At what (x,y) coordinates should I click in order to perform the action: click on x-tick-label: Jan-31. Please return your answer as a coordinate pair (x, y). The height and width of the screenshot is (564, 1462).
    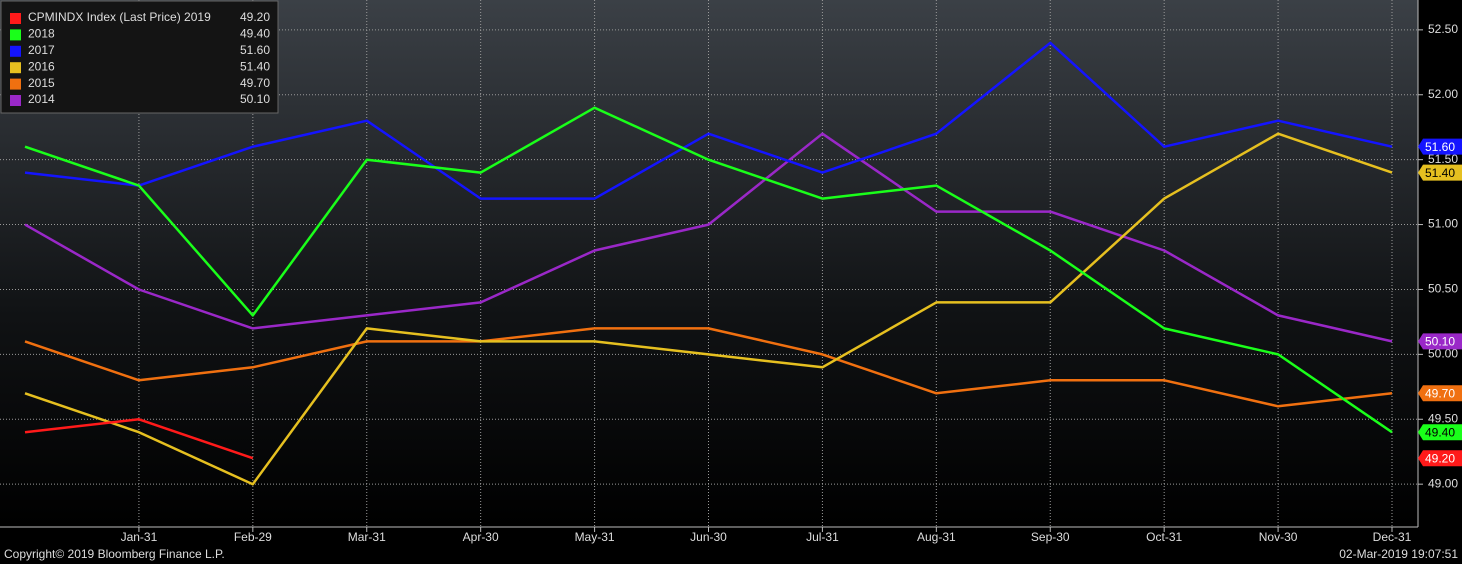
    Looking at the image, I should click on (139, 537).